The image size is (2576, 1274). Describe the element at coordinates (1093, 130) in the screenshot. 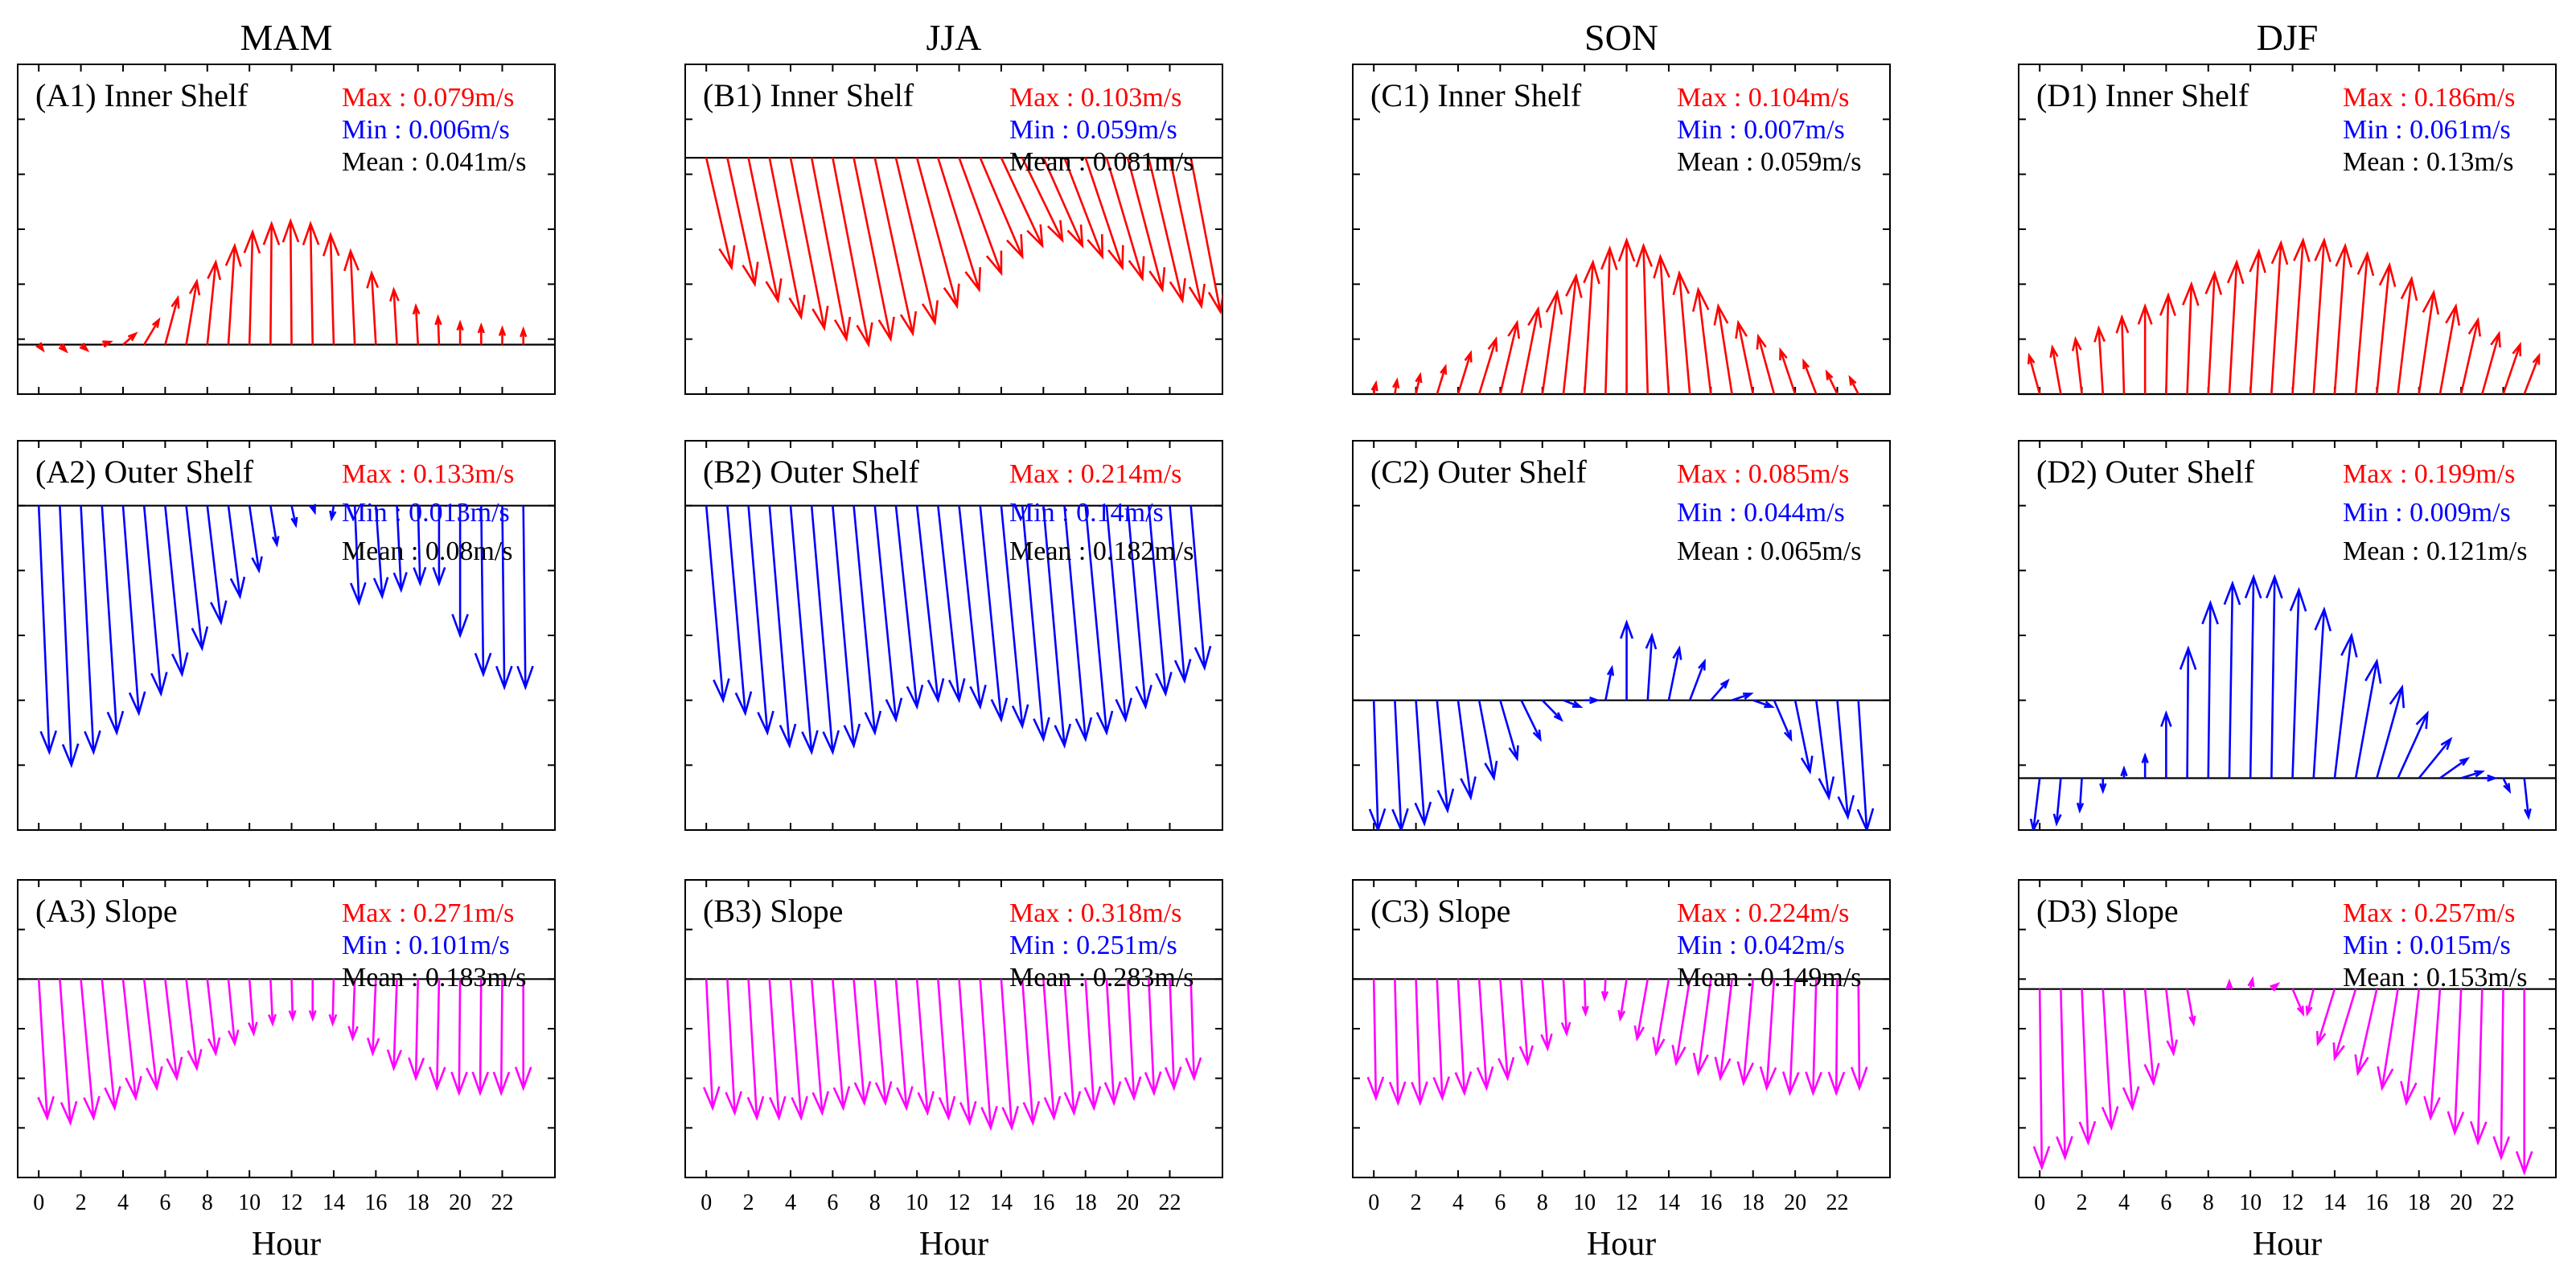

I see `min-stat: Min : 0.059m/s` at that location.